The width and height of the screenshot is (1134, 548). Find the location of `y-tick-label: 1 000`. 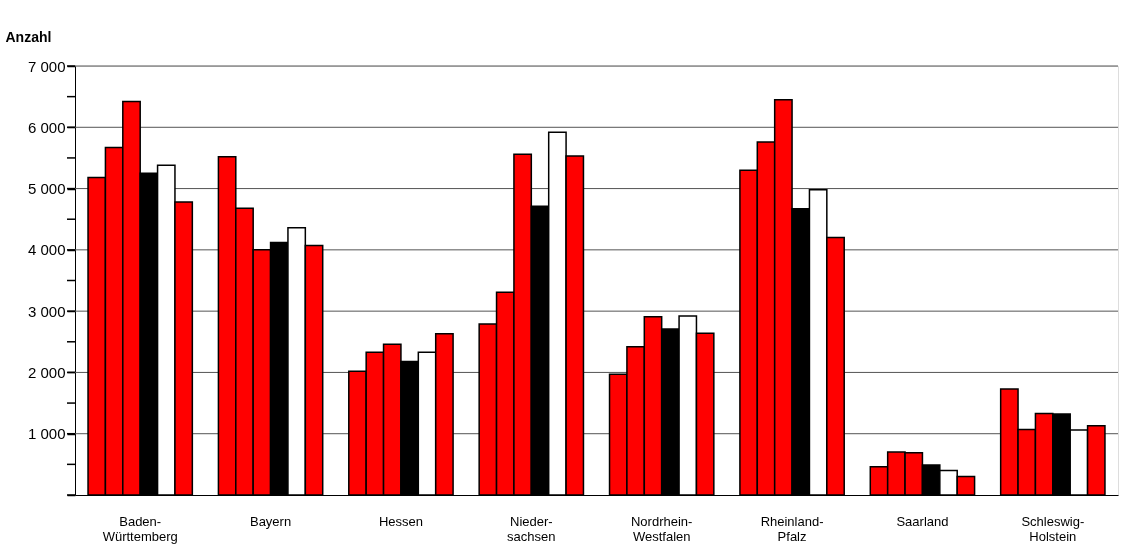

y-tick-label: 1 000 is located at coordinates (46, 434).